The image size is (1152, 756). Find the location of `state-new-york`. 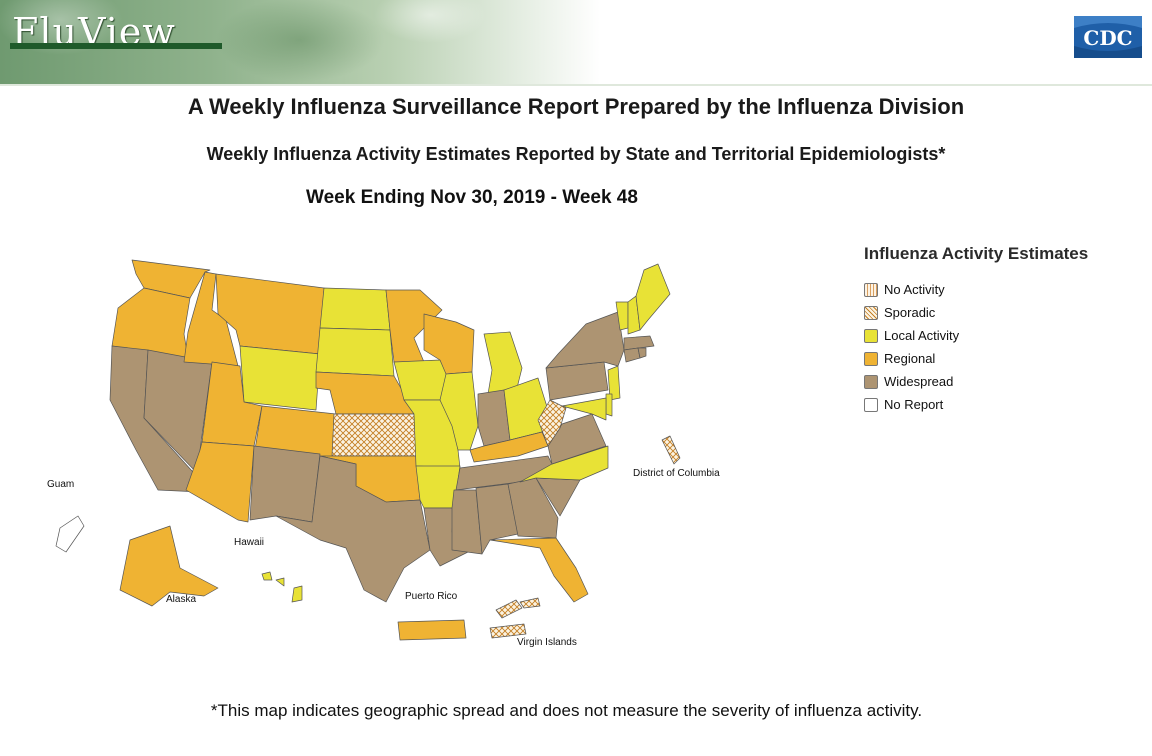

state-new-york is located at coordinates (585, 340).